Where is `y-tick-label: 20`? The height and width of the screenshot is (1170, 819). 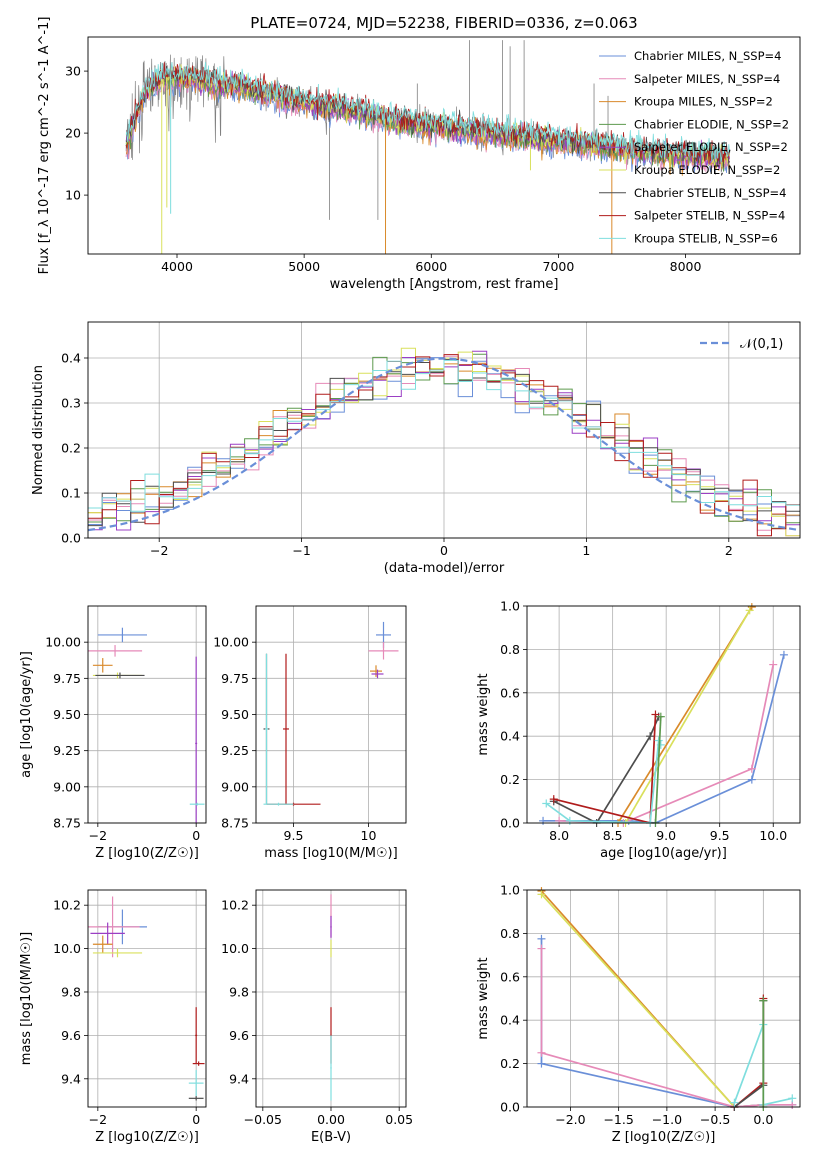 y-tick-label: 20 is located at coordinates (73, 133).